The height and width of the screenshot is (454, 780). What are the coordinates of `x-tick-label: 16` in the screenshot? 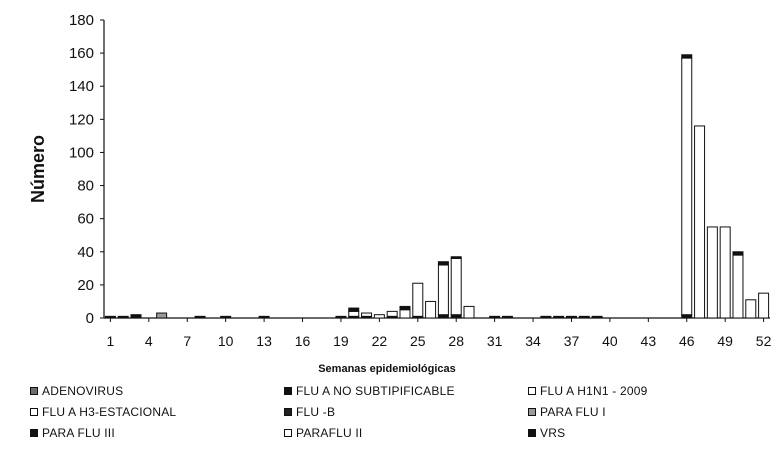 It's located at (303, 341).